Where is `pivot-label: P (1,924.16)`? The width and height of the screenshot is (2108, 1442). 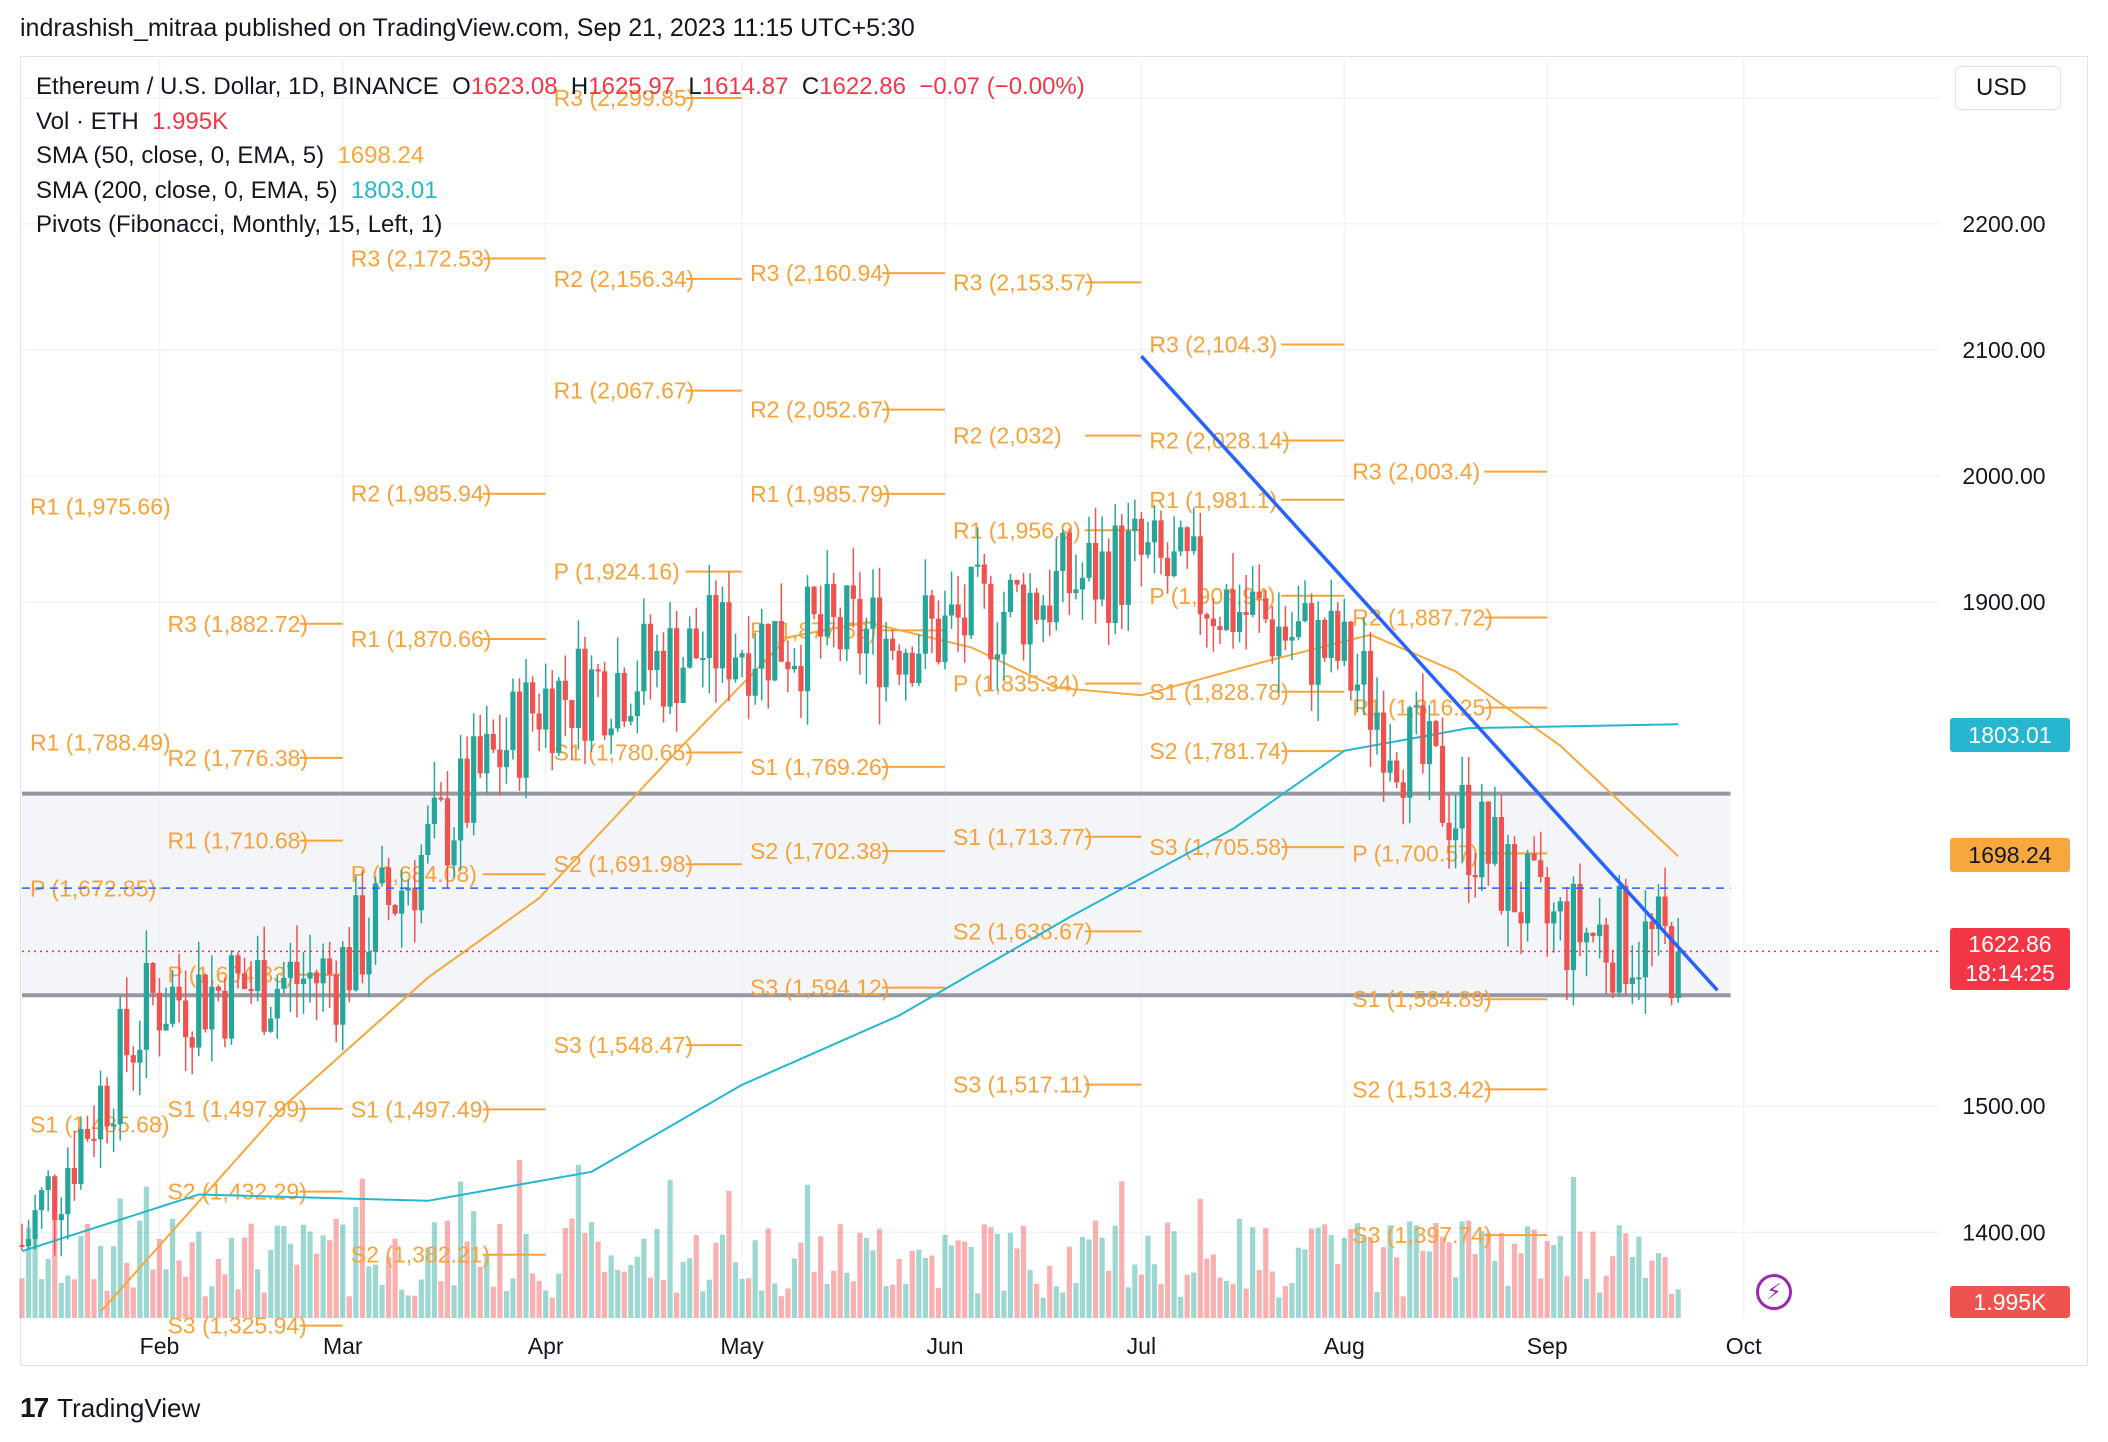 pivot-label: P (1,924.16) is located at coordinates (617, 572).